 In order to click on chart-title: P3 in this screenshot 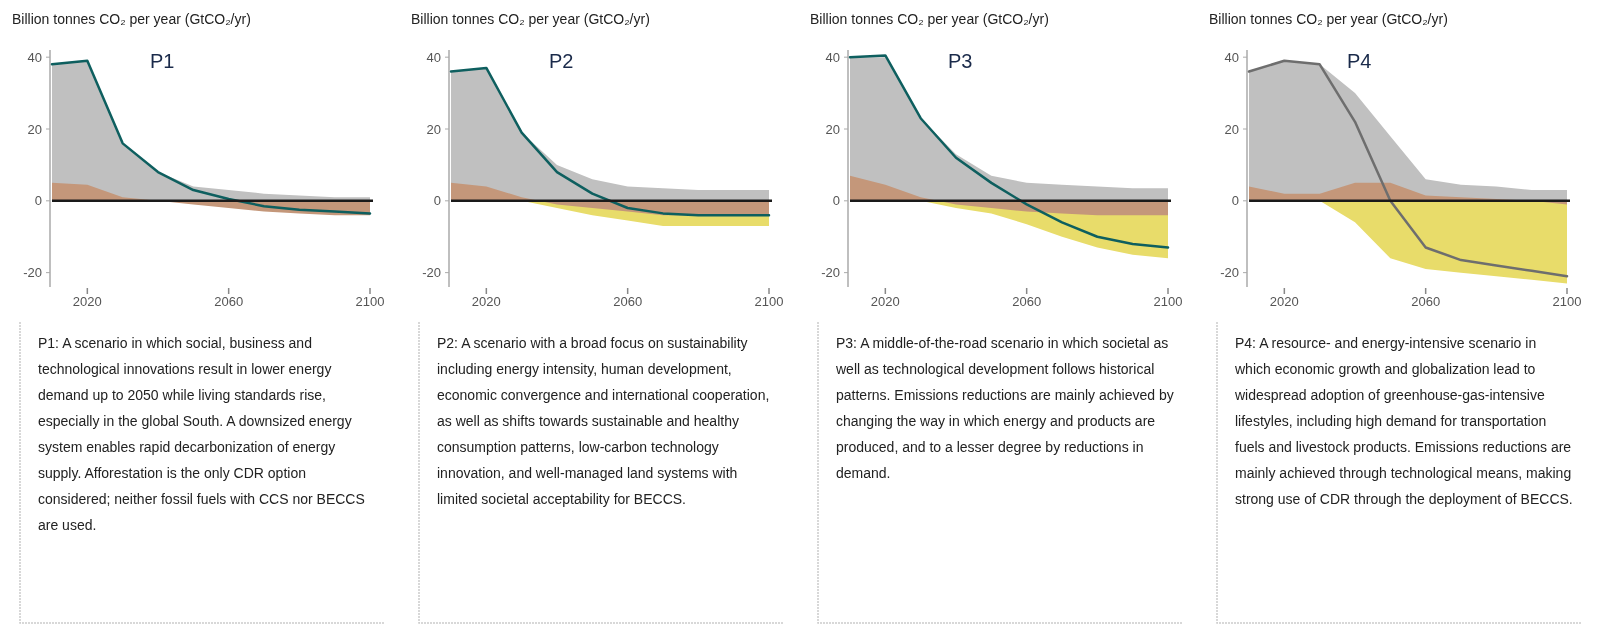, I will do `click(960, 61)`.